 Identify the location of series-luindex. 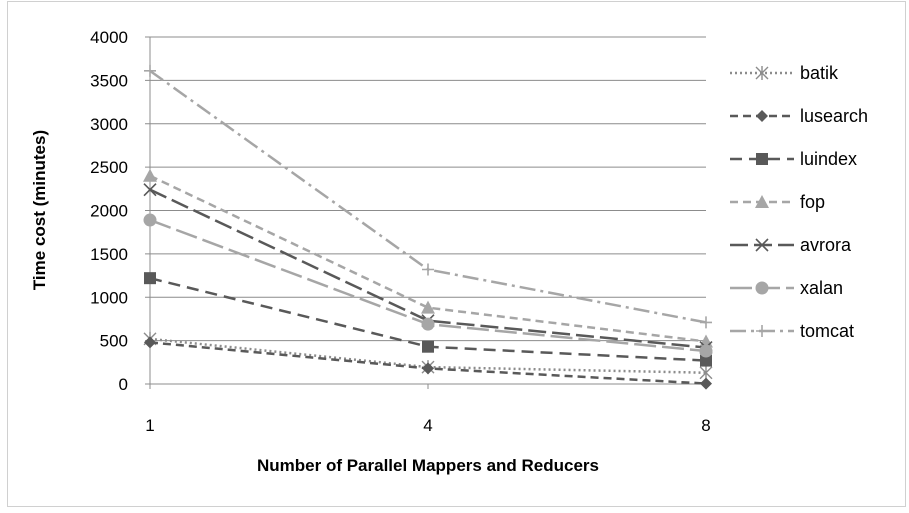
(428, 319).